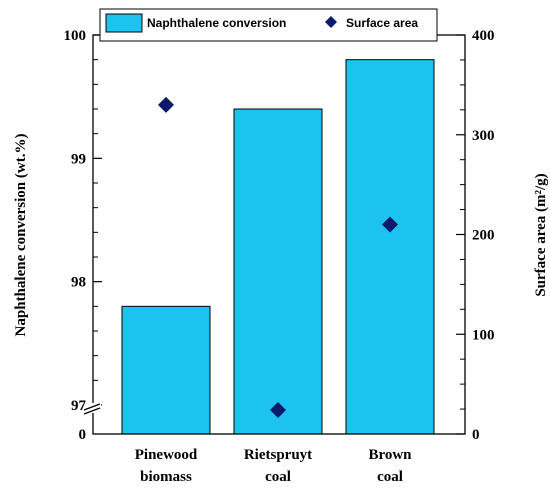  Describe the element at coordinates (124, 23) in the screenshot. I see `legend-bar-swatch` at that location.